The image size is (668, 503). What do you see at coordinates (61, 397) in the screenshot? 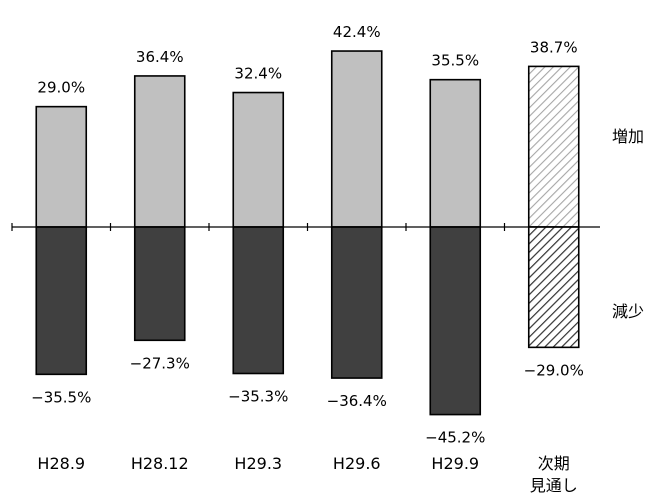
I see `decrease-label-0: −35.5%` at bounding box center [61, 397].